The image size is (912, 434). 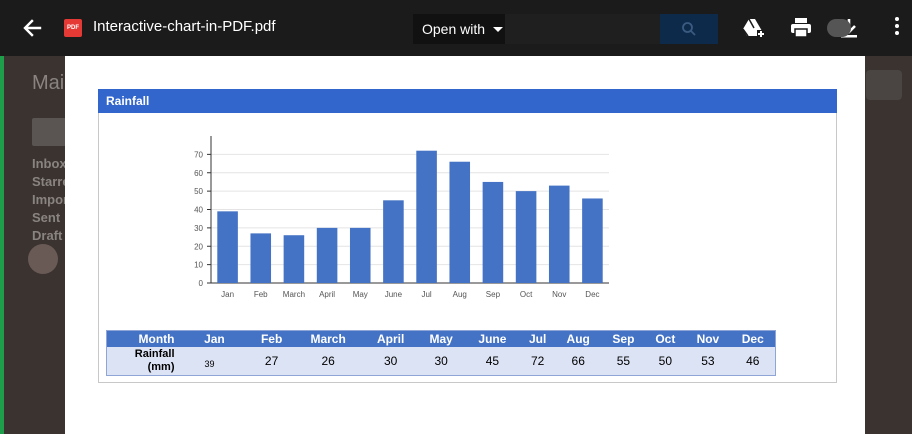 I want to click on background-mail-label: Mail, so click(x=50, y=83).